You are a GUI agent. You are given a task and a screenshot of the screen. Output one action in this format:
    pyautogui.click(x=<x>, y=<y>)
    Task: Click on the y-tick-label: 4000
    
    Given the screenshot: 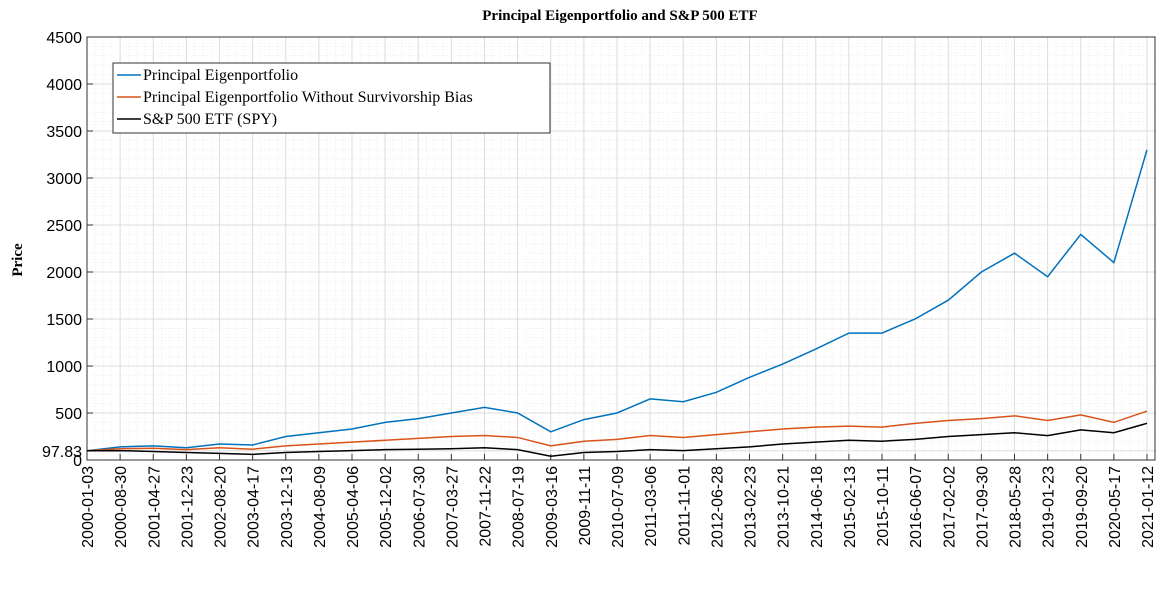 What is the action you would take?
    pyautogui.click(x=64, y=85)
    